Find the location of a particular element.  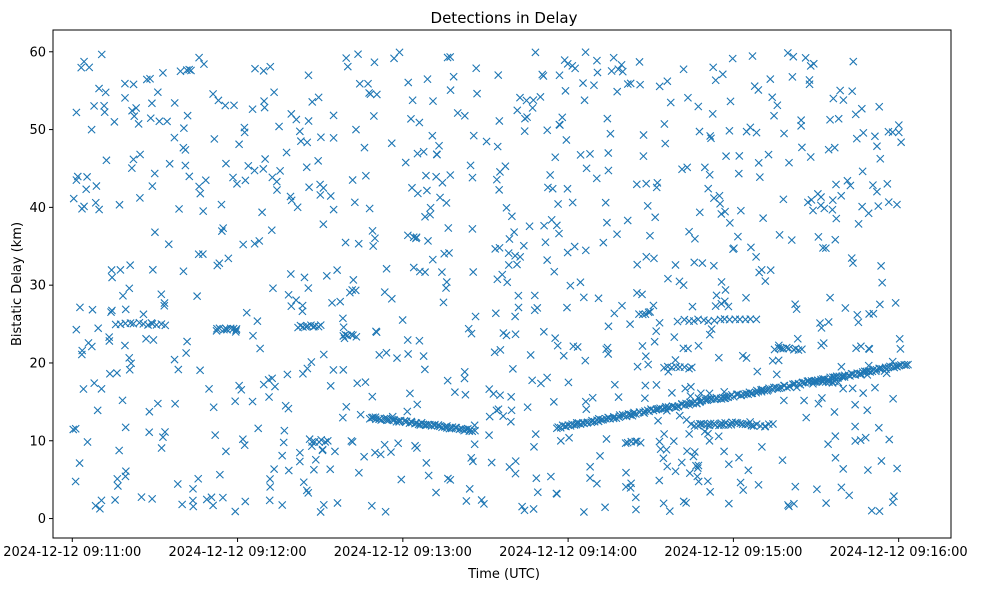

y-tick-label: 40 is located at coordinates (37, 208).